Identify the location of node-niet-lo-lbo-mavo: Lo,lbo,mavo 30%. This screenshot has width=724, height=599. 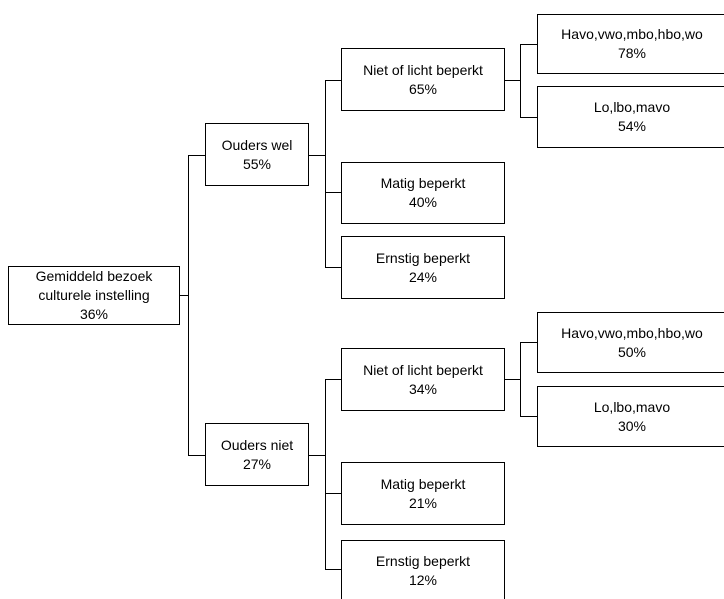
(630, 416).